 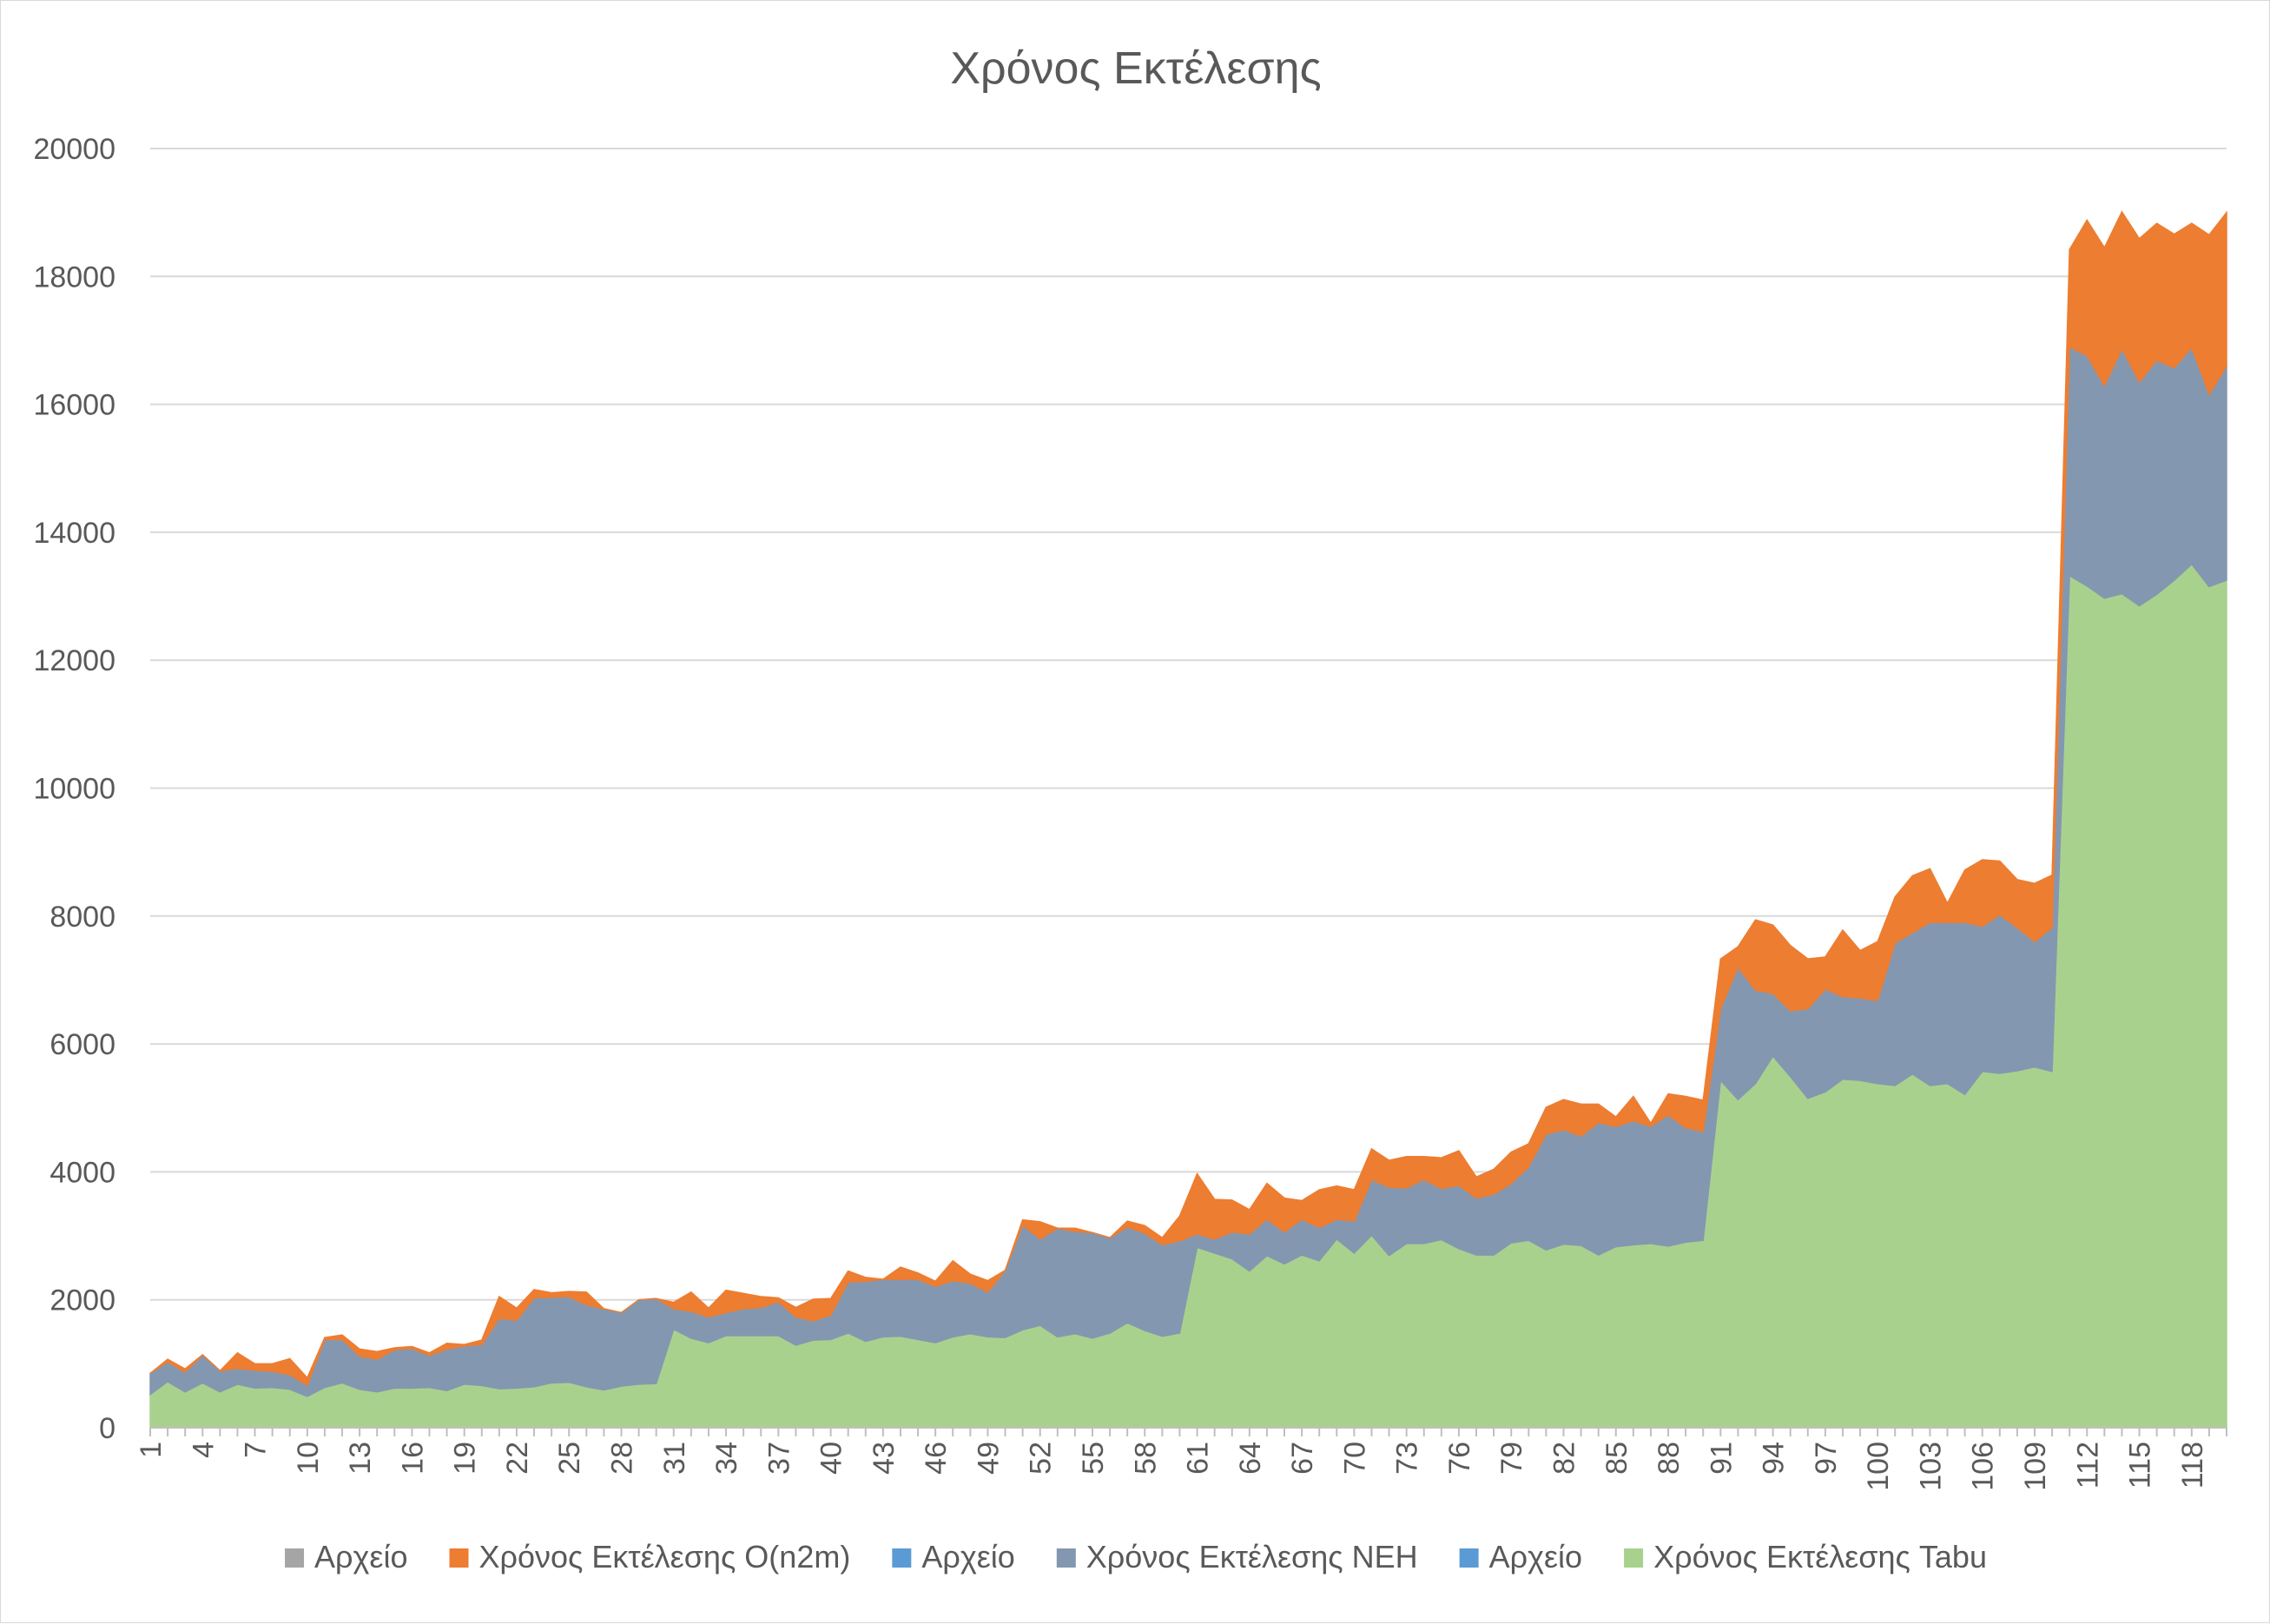 I want to click on y-tick-label: 14000, so click(x=74, y=533).